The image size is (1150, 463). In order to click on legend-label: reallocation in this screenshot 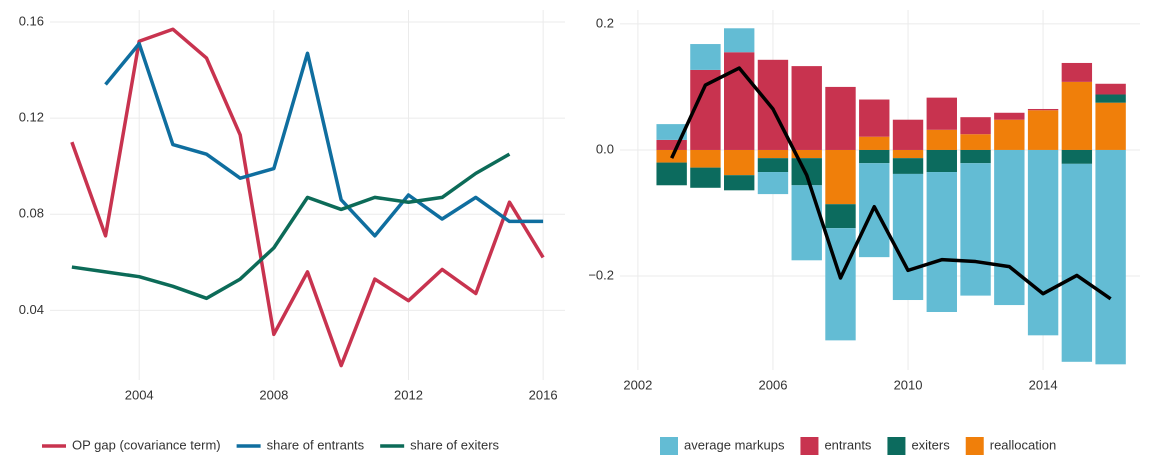, I will do `click(1023, 444)`.